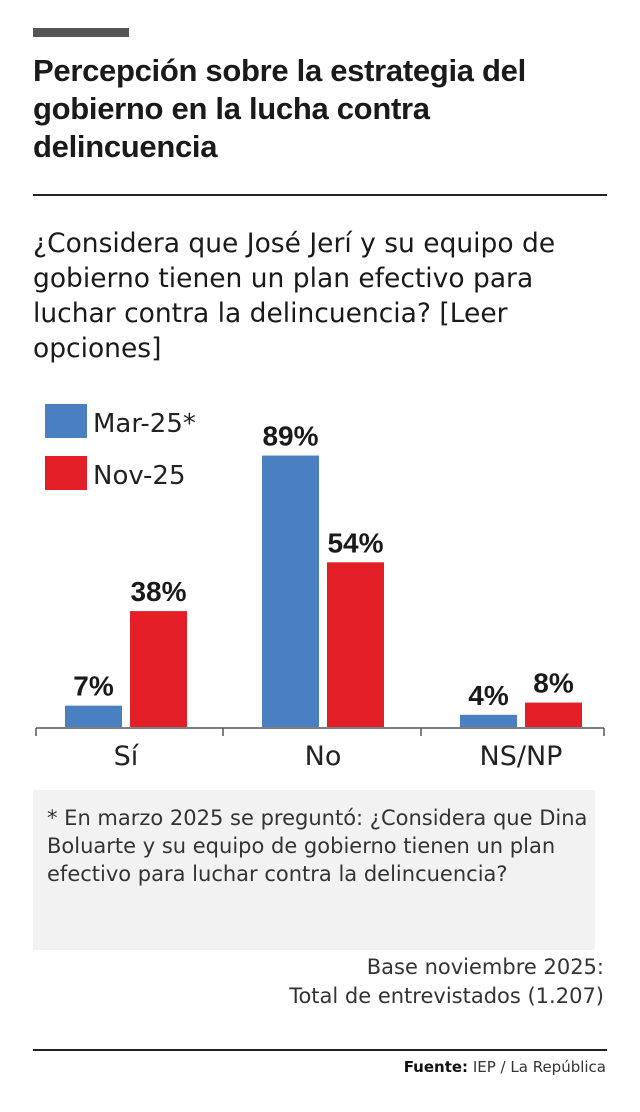 The width and height of the screenshot is (640, 1112). What do you see at coordinates (81, 32) in the screenshot?
I see `accent-bar` at bounding box center [81, 32].